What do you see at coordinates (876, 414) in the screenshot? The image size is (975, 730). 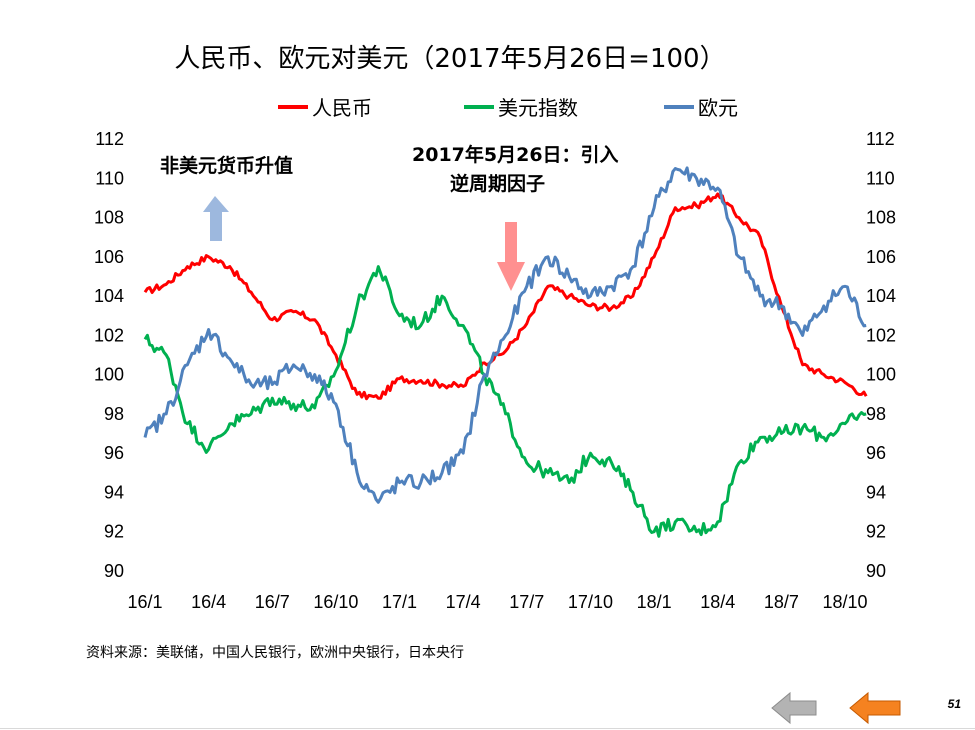 I see `y-tick-right-98: 98` at bounding box center [876, 414].